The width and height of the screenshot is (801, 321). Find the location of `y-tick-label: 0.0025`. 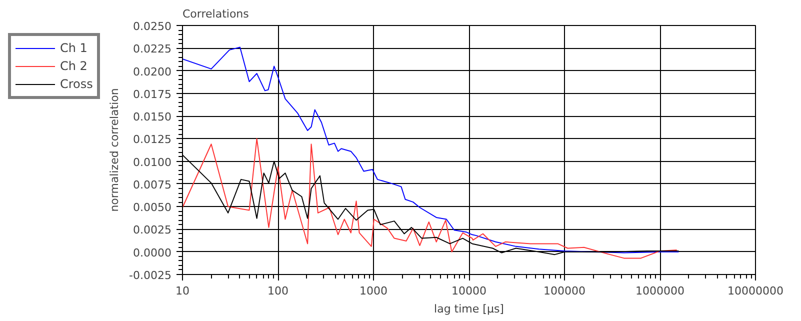

y-tick-label: 0.0025 is located at coordinates (152, 230).